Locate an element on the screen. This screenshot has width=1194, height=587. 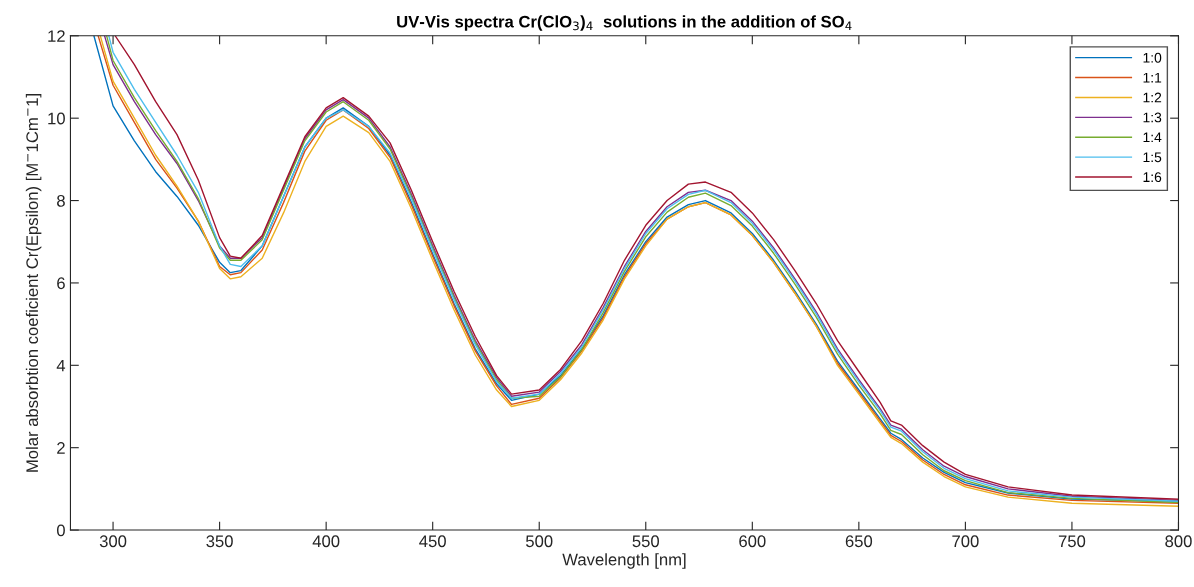
x-tick-label: 750 is located at coordinates (1072, 541).